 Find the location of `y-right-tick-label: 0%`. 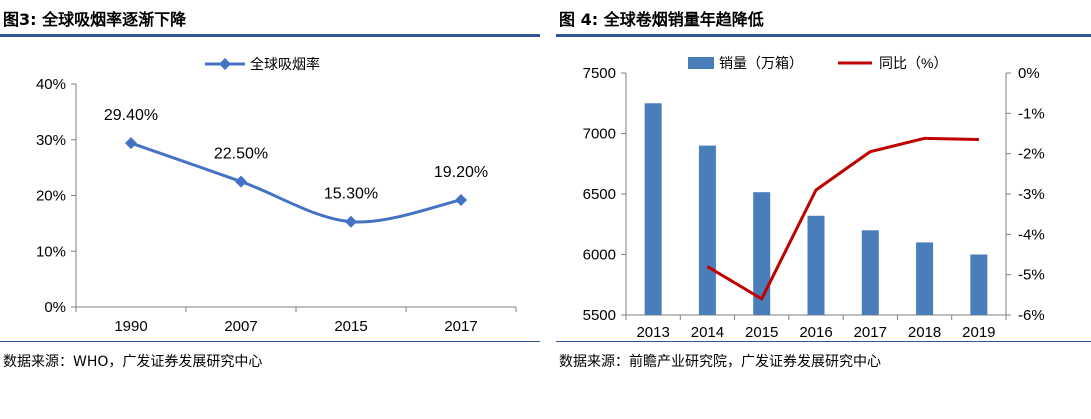

y-right-tick-label: 0% is located at coordinates (1029, 73).